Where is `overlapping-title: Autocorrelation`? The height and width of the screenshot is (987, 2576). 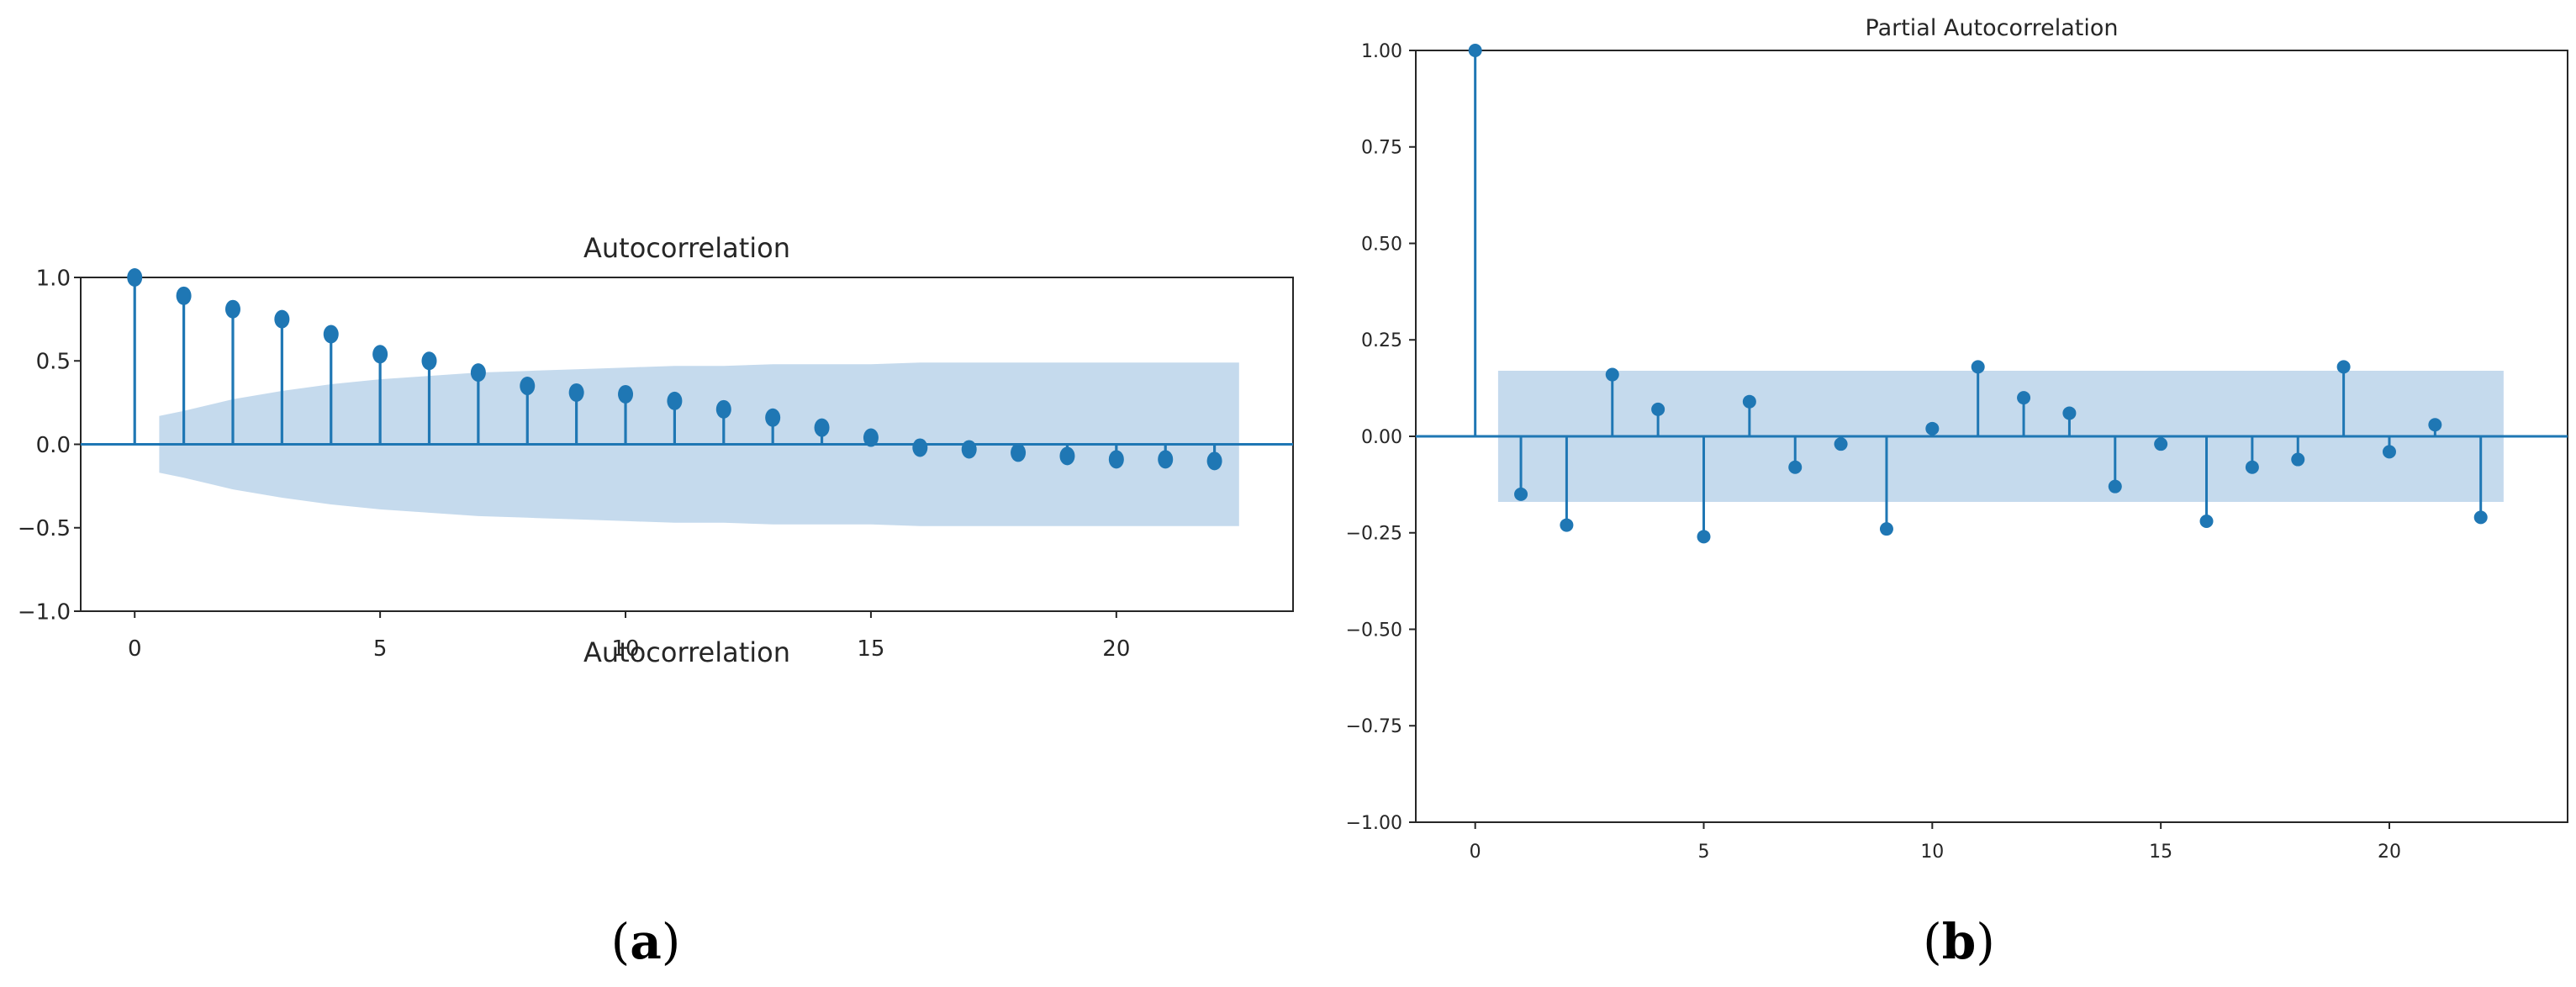
overlapping-title: Autocorrelation is located at coordinates (686, 652).